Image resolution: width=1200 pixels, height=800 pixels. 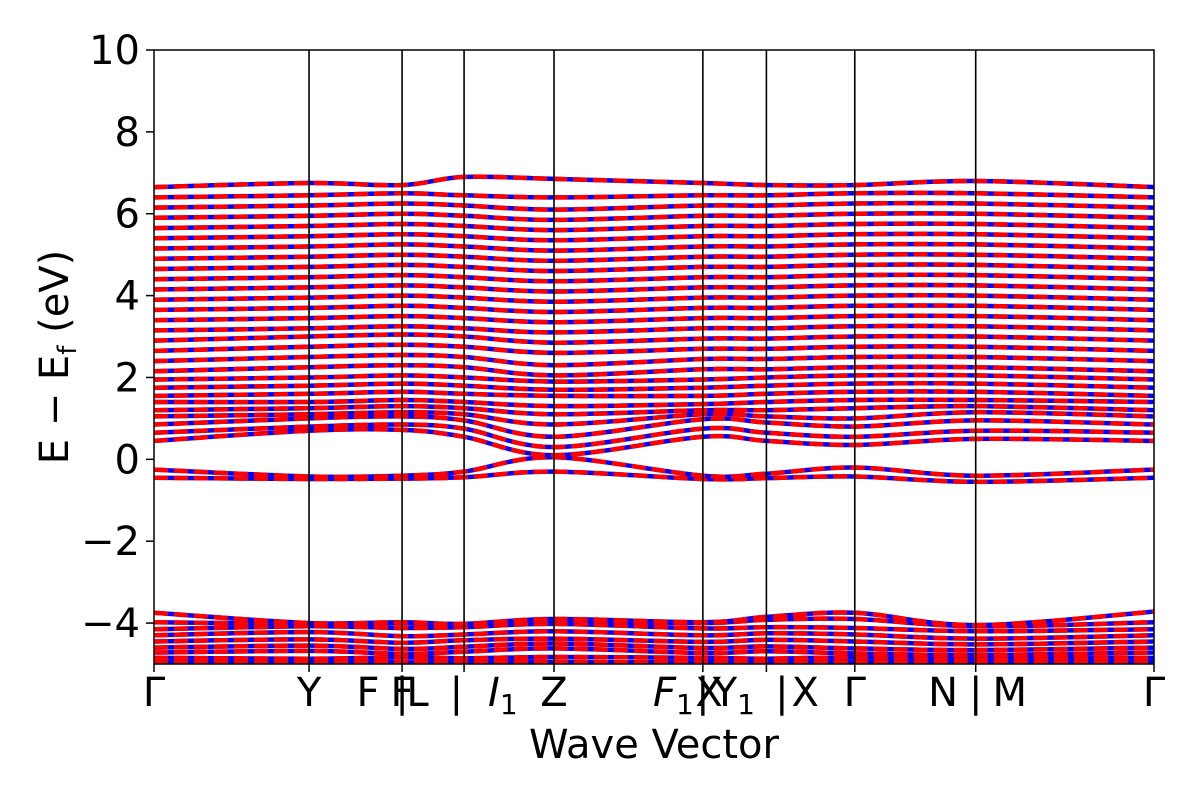 What do you see at coordinates (68, 350) in the screenshot?
I see `y-axis-label-sub: f` at bounding box center [68, 350].